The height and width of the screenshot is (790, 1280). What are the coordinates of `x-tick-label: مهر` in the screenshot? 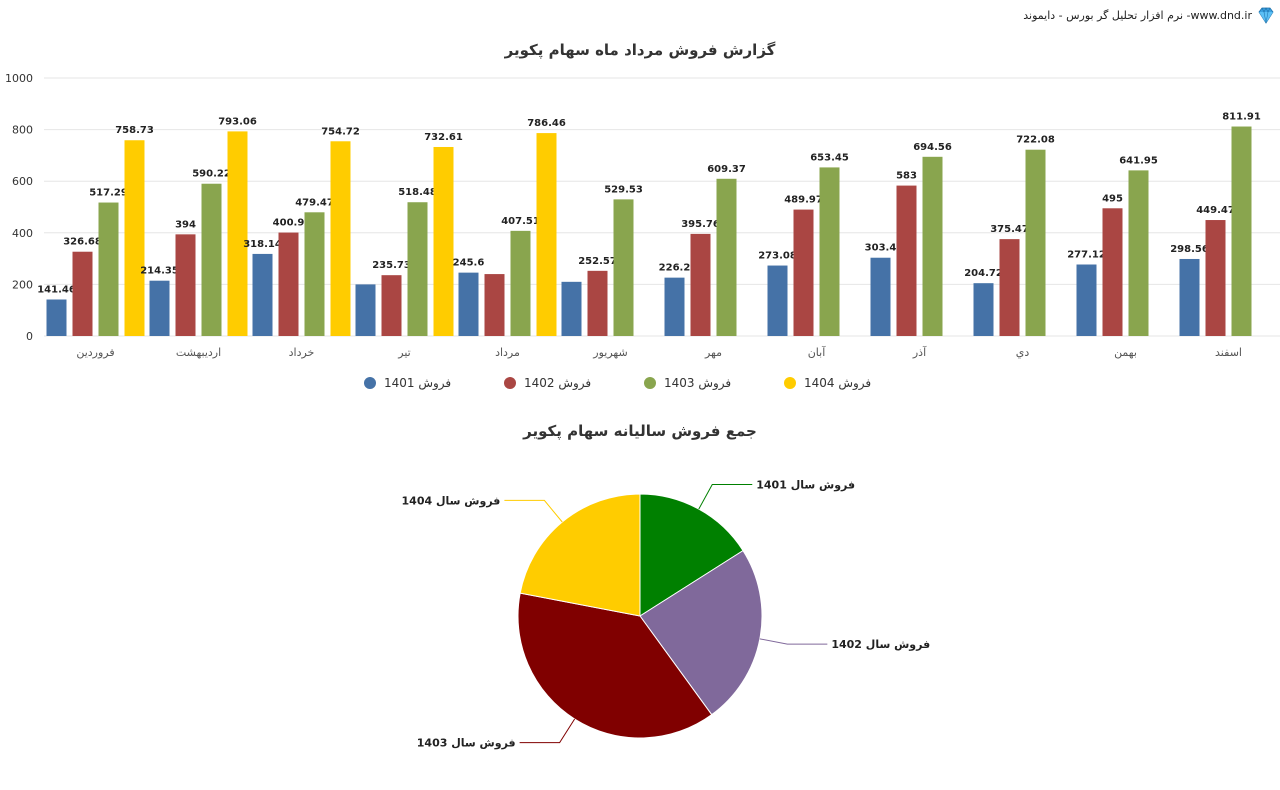 It's located at (713, 352).